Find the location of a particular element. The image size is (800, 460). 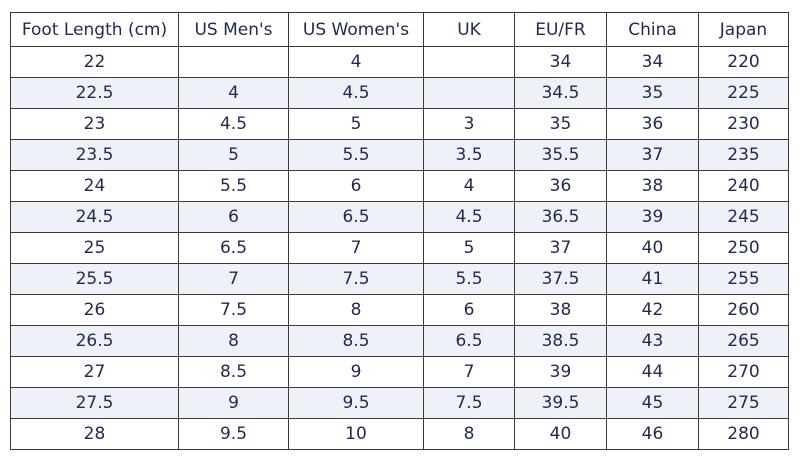

cell-china: 44 is located at coordinates (652, 372).